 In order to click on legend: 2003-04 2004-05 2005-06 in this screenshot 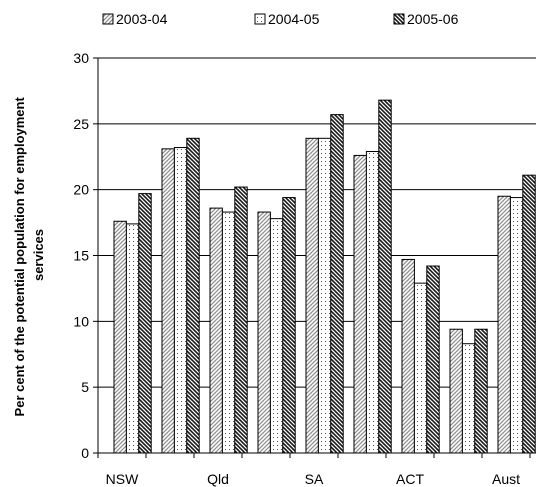, I will do `click(280, 19)`.